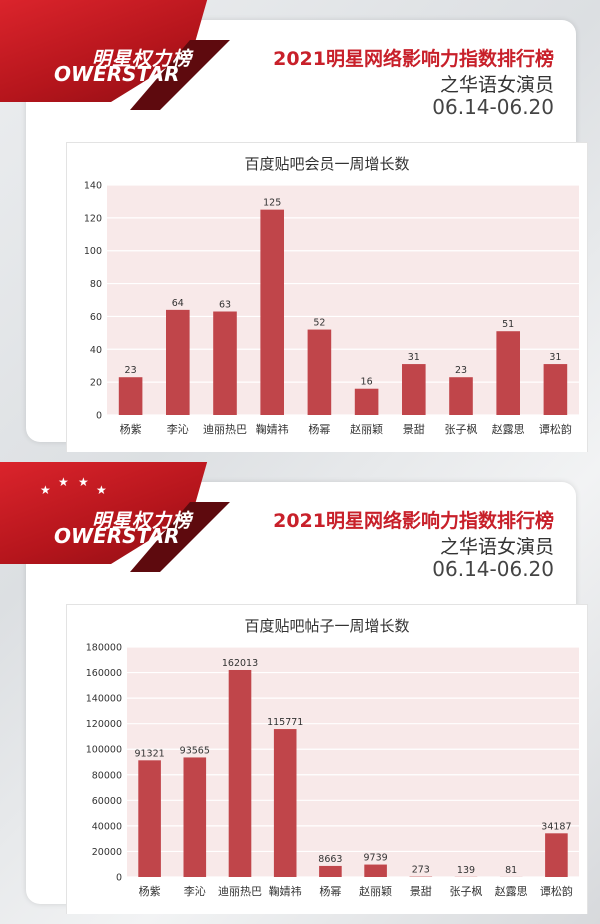 Image resolution: width=600 pixels, height=924 pixels. I want to click on y-tick-label: 100000, so click(104, 750).